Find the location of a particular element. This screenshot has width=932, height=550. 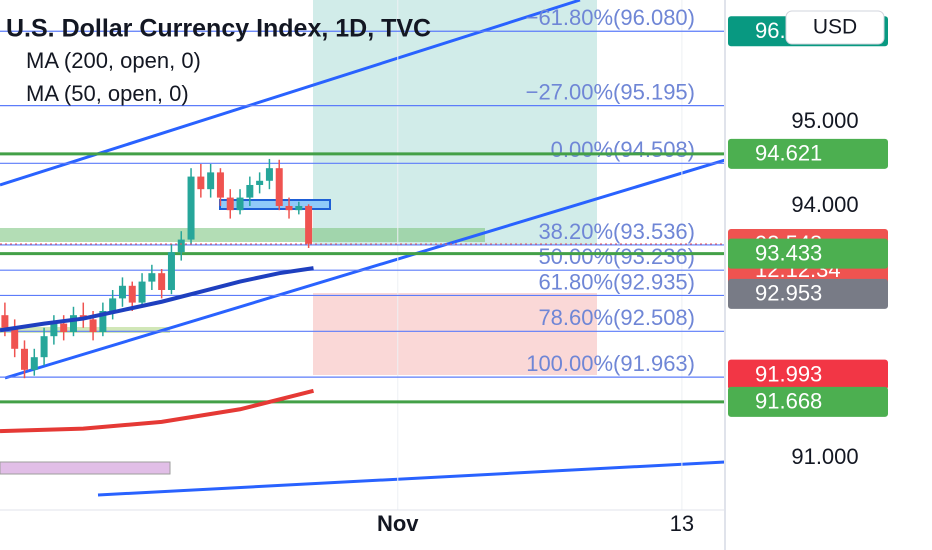

fib-label: −61.80%(96.080) is located at coordinates (610, 17).